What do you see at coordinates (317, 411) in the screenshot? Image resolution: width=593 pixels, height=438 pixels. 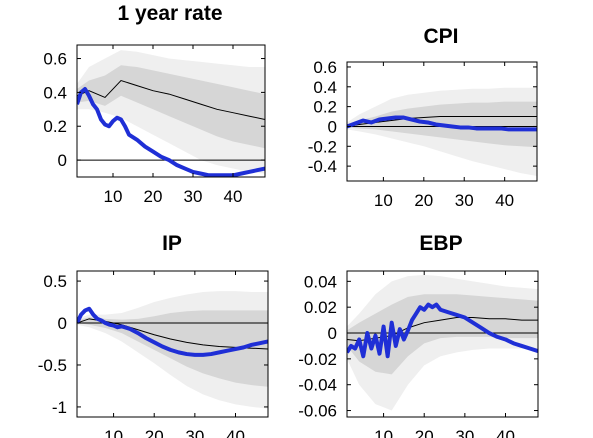 I see `y-tick-label: -0.06` at bounding box center [317, 411].